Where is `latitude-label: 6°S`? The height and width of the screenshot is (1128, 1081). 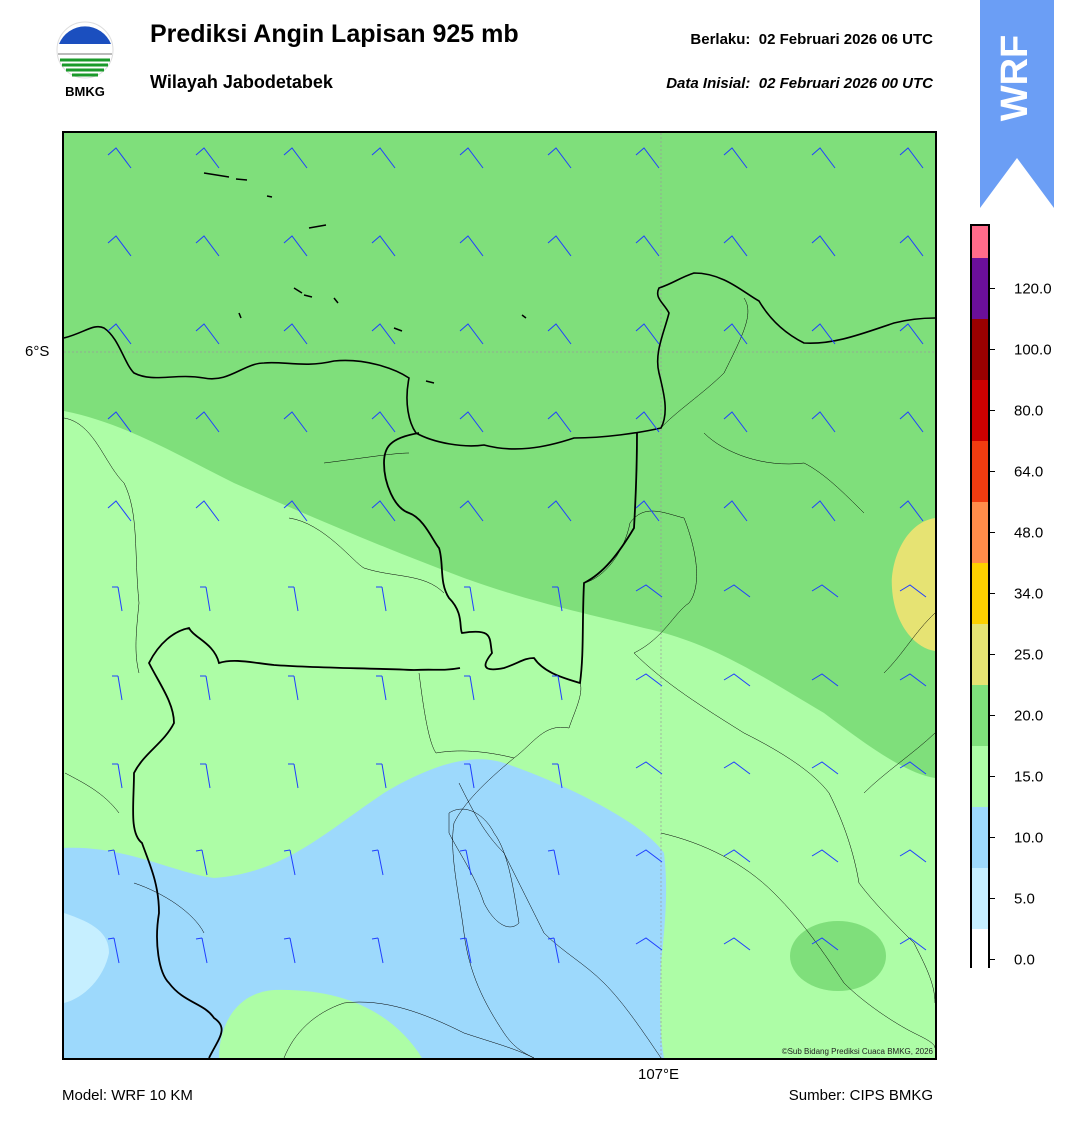 latitude-label: 6°S is located at coordinates (37, 351).